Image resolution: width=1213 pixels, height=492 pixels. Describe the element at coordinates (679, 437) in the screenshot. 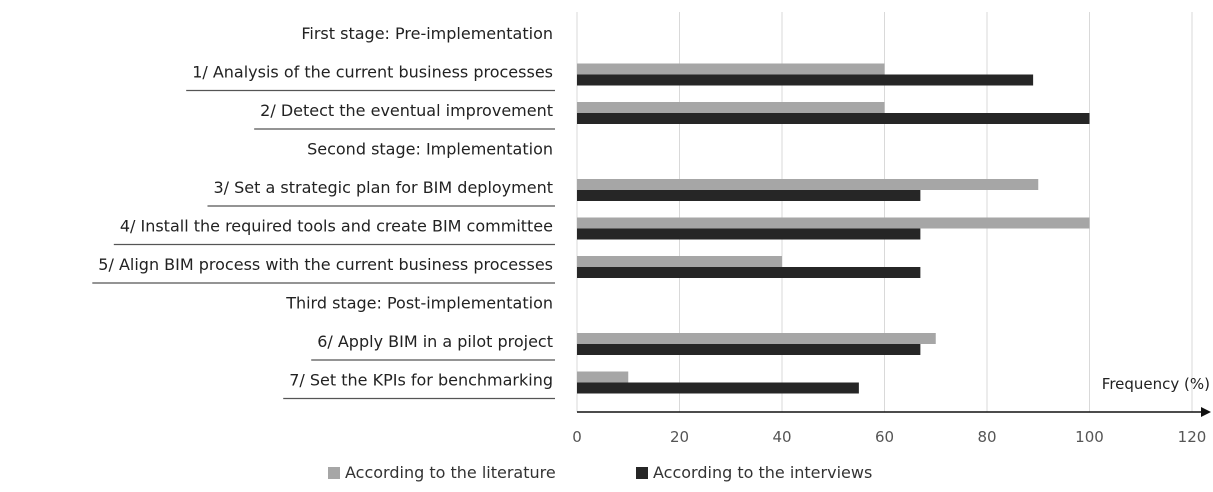

I see `x-tick-label: 20` at that location.